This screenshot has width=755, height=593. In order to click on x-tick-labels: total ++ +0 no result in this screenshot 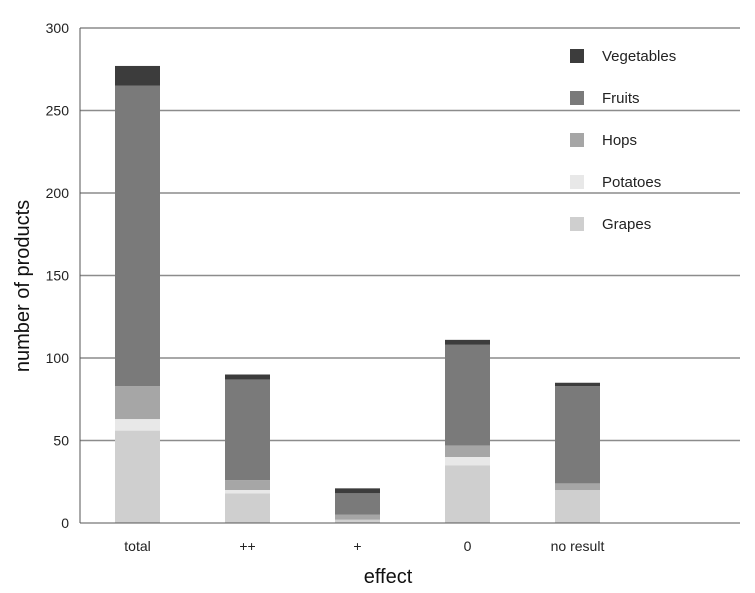, I will do `click(364, 546)`.